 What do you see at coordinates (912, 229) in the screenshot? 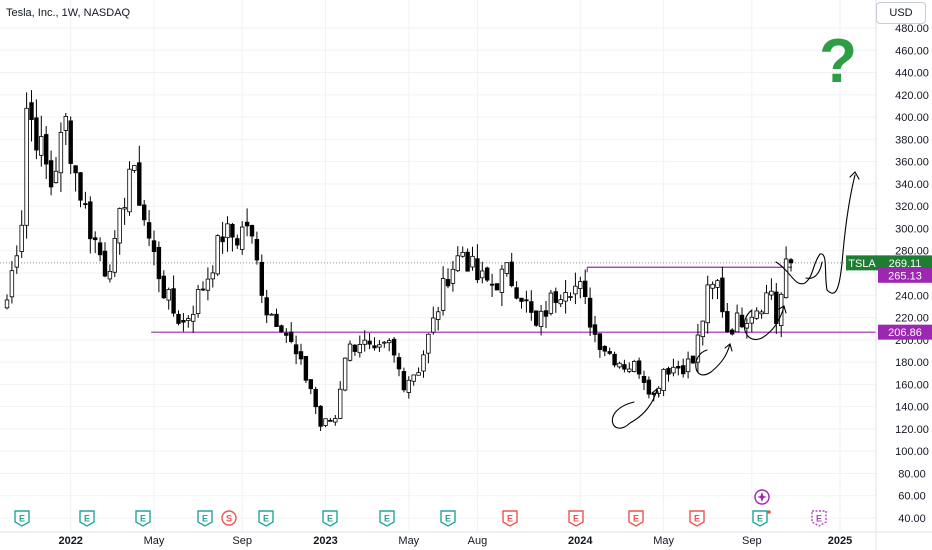
I see `y-tick-label: 300.00` at bounding box center [912, 229].